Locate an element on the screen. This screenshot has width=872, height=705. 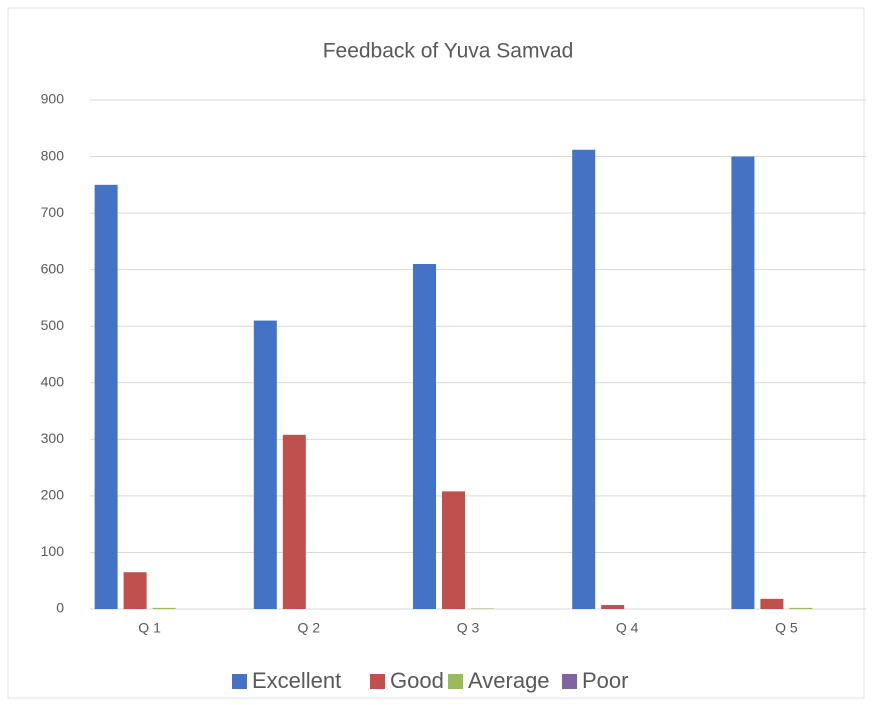
y-tick-label: 500 is located at coordinates (53, 325).